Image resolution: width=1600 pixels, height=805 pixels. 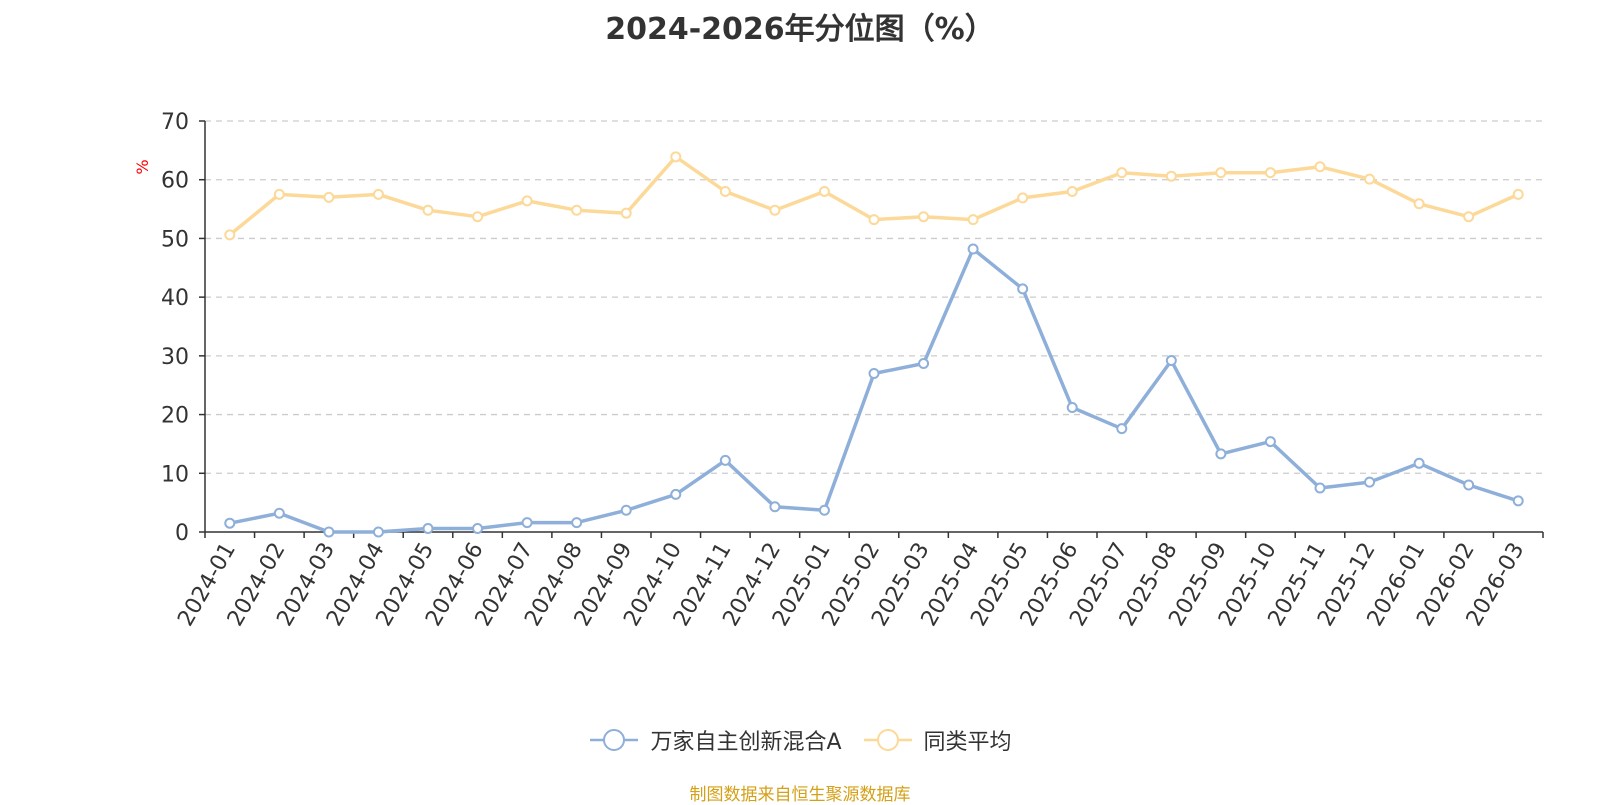 What do you see at coordinates (175, 298) in the screenshot?
I see `y-tick-label: 40` at bounding box center [175, 298].